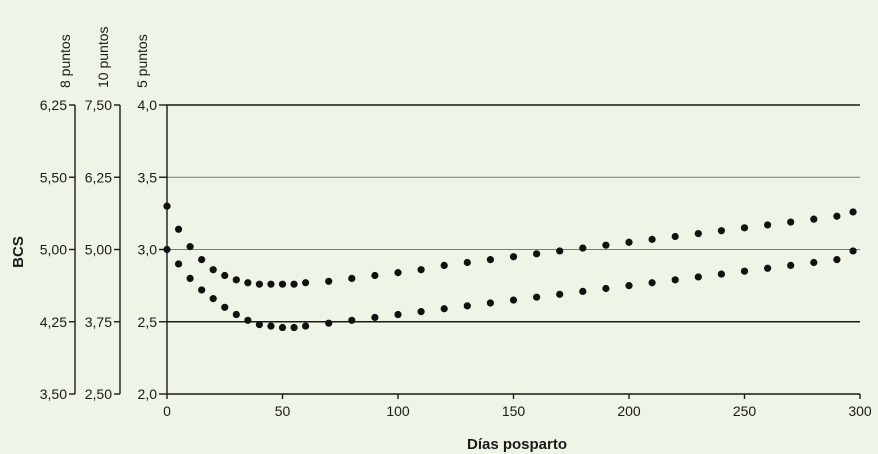  Describe the element at coordinates (148, 105) in the screenshot. I see `y-tick-label: 4,0` at that location.